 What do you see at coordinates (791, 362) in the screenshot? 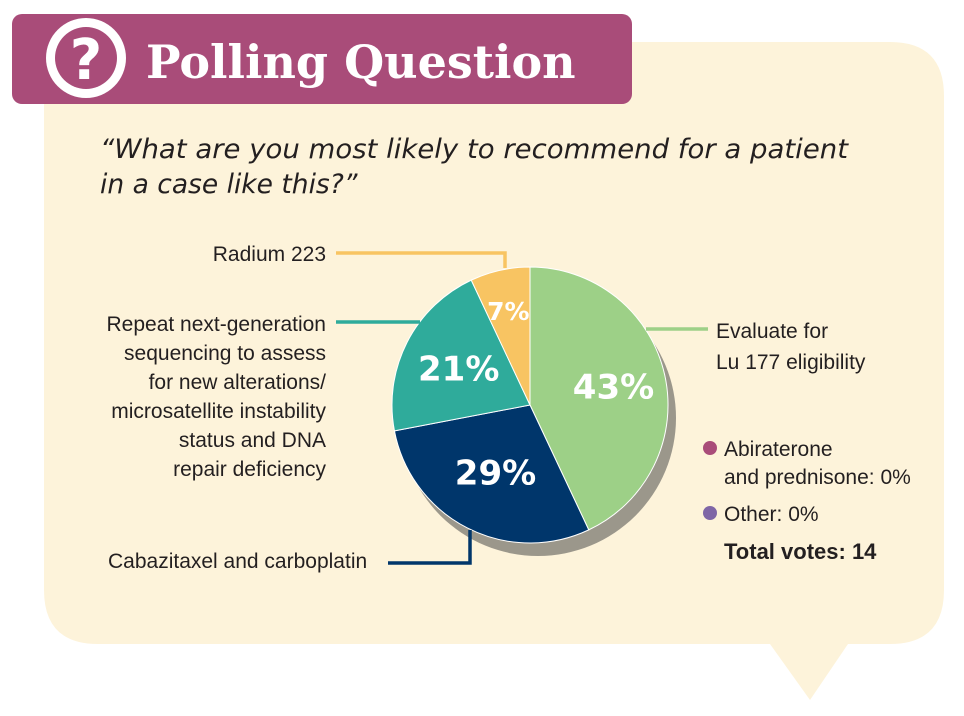
I see `category-label-line: Lu 177 eligibility` at bounding box center [791, 362].